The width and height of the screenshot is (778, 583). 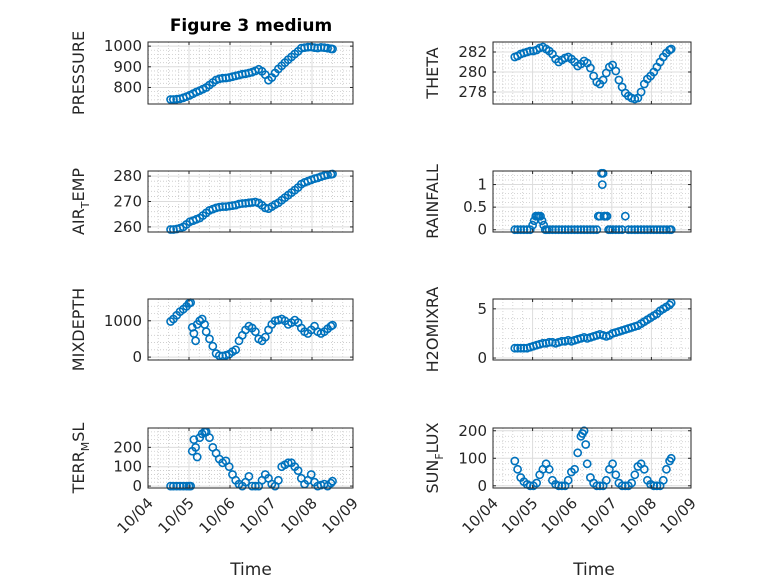 What do you see at coordinates (251, 26) in the screenshot?
I see `figure-title: Figure 3 medium` at bounding box center [251, 26].